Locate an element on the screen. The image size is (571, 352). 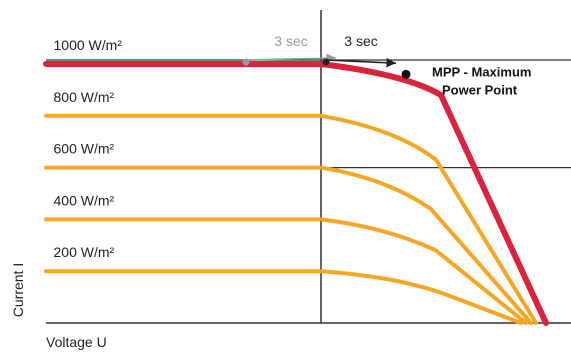
series-label: 800 W/m² is located at coordinates (84, 97).